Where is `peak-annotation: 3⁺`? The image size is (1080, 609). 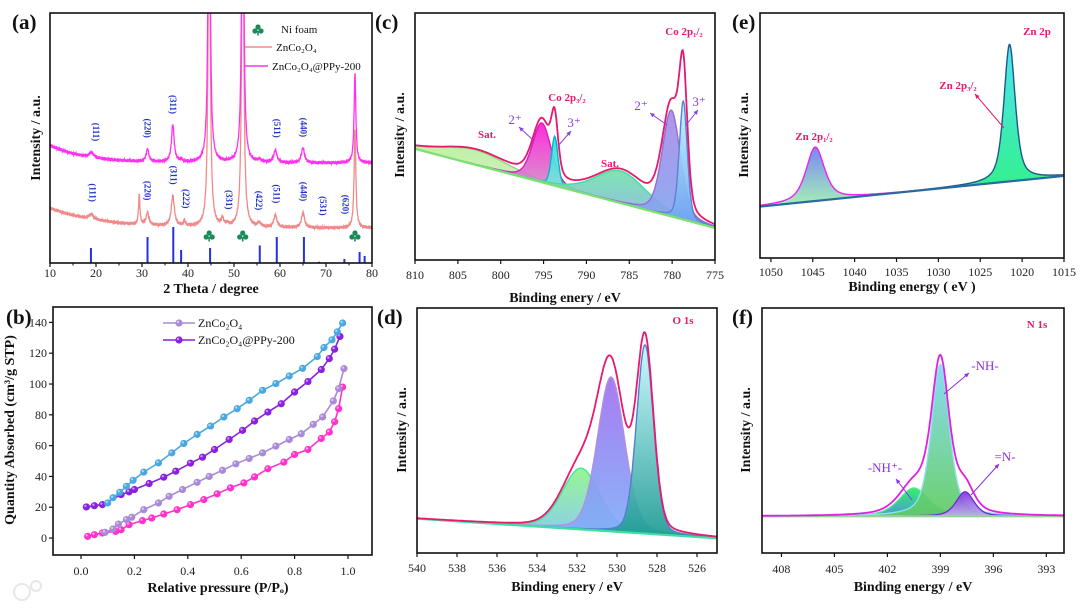 peak-annotation: 3⁺ is located at coordinates (573, 122).